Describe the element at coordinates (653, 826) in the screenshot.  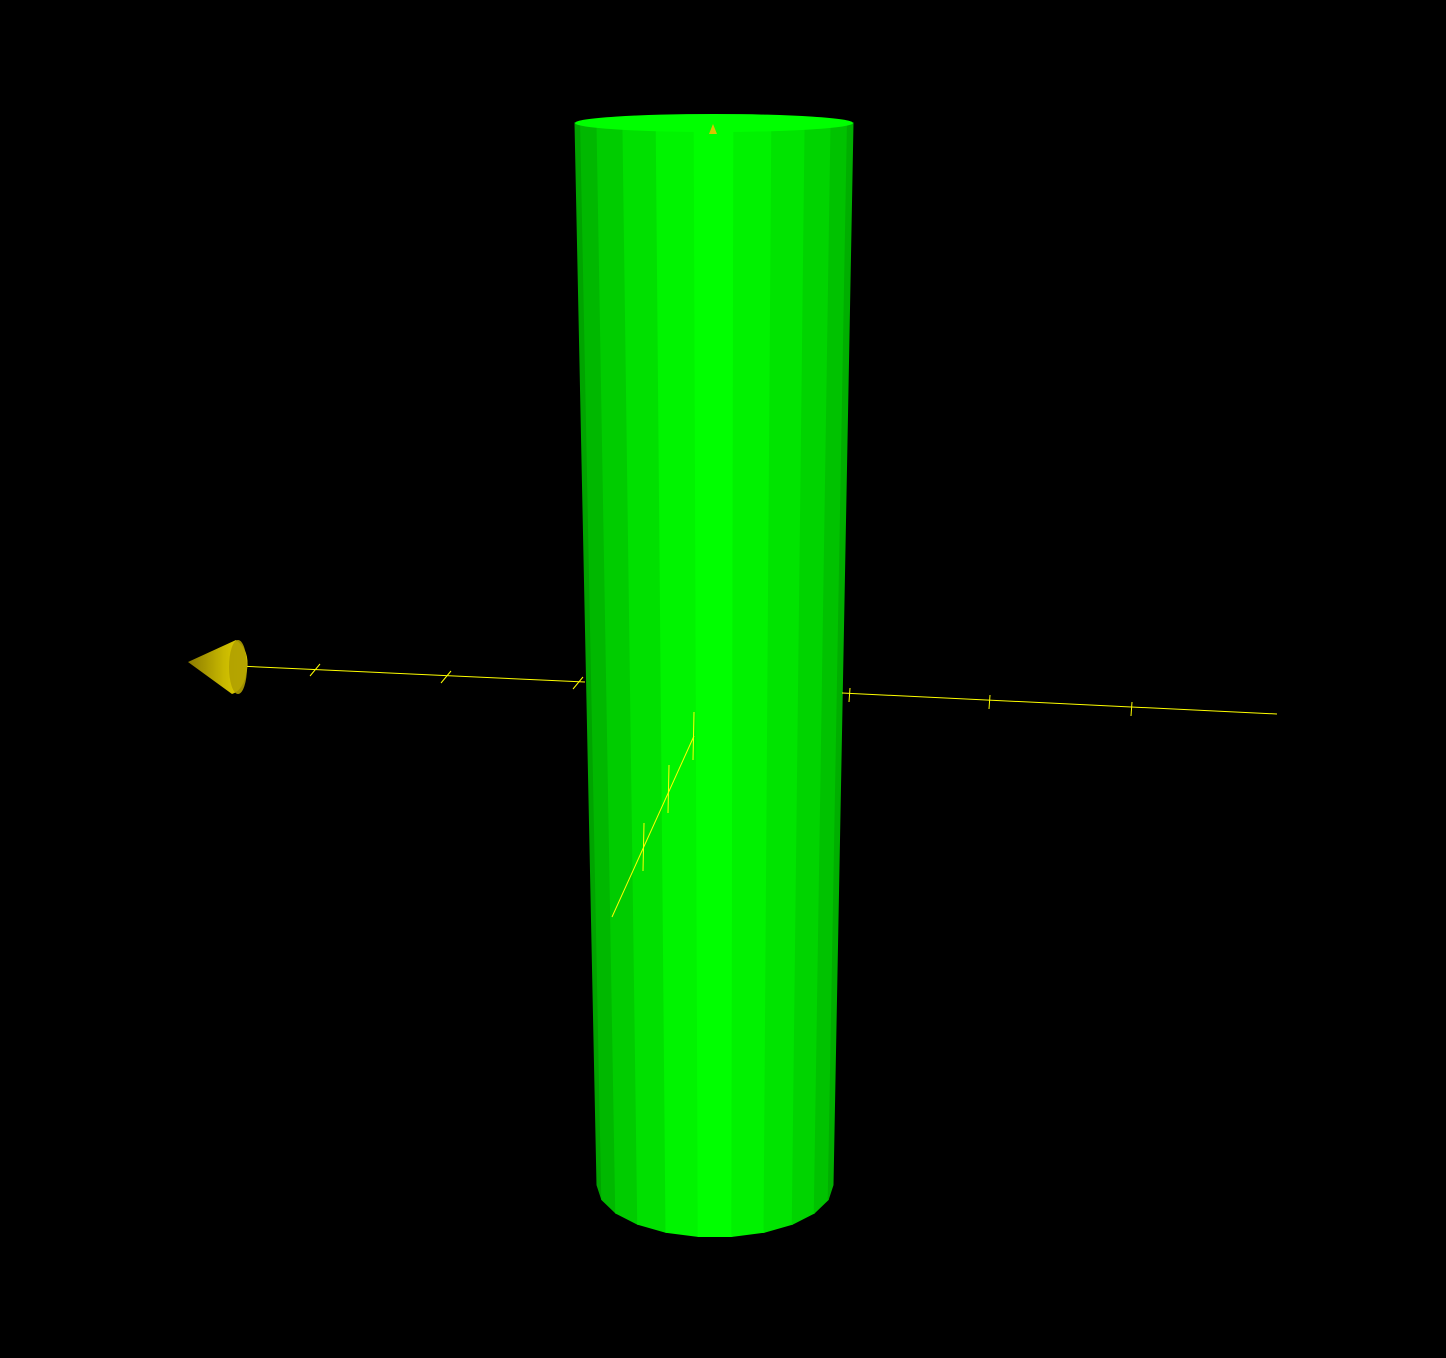
I see `z-axis-line` at that location.